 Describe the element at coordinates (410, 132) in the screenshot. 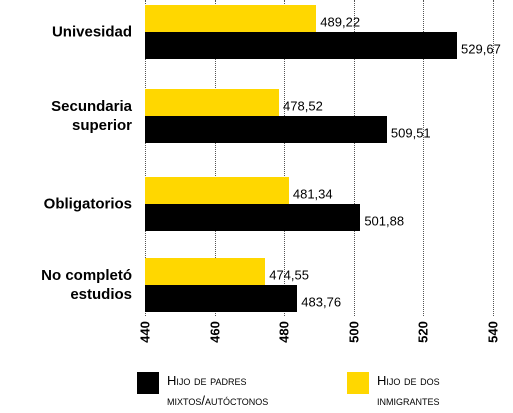

I see `value-label: 509,51` at that location.